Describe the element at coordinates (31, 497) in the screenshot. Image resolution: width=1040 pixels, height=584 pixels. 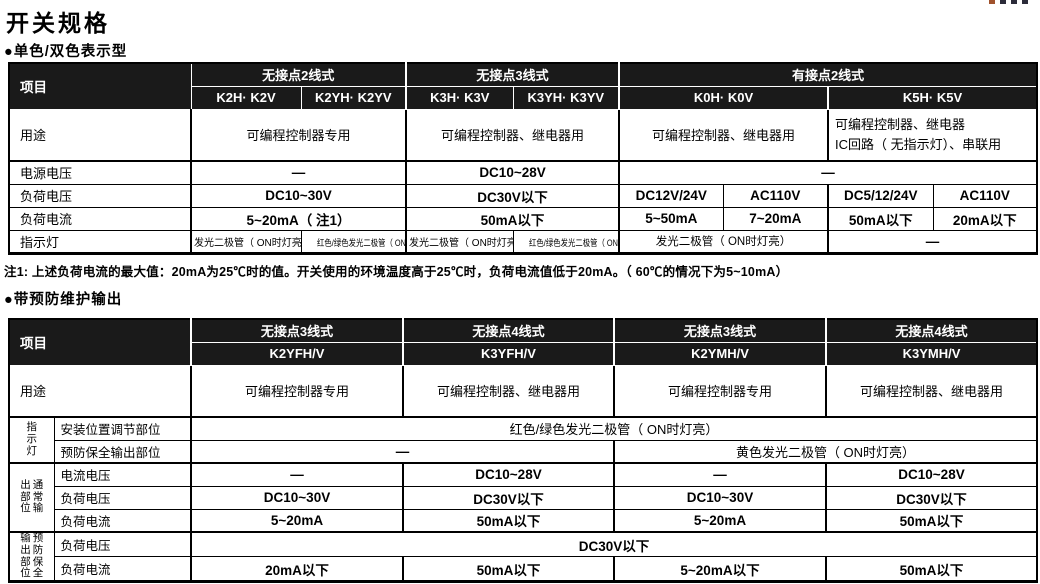
I see `row-group-label-normal-output: 通 常 输出 部 位` at that location.